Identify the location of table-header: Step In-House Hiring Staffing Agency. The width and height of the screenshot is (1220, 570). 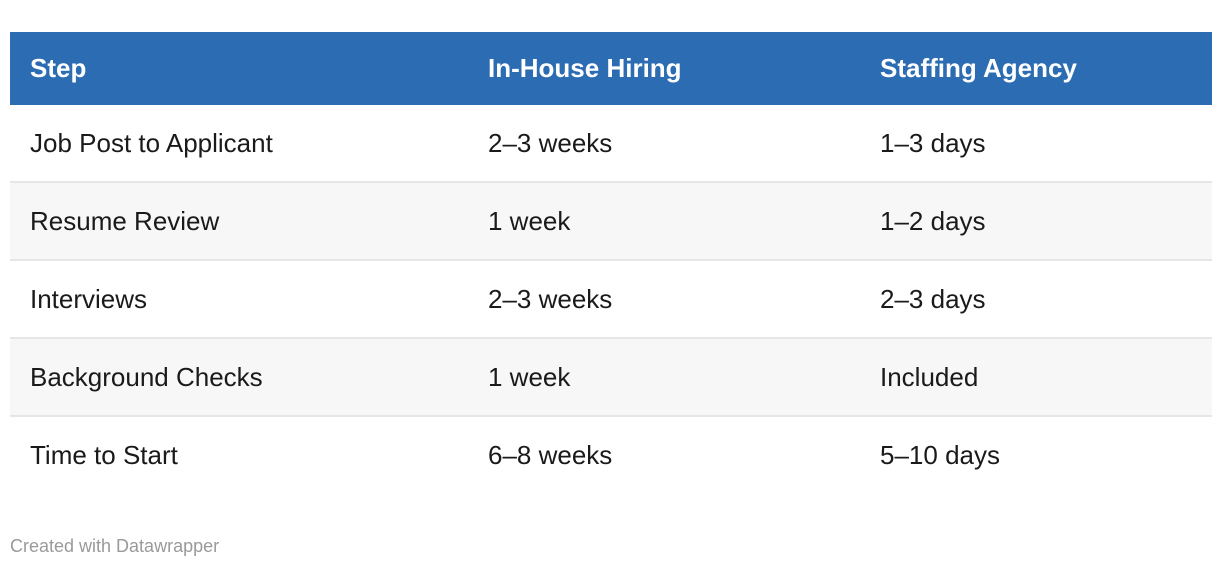
(611, 68).